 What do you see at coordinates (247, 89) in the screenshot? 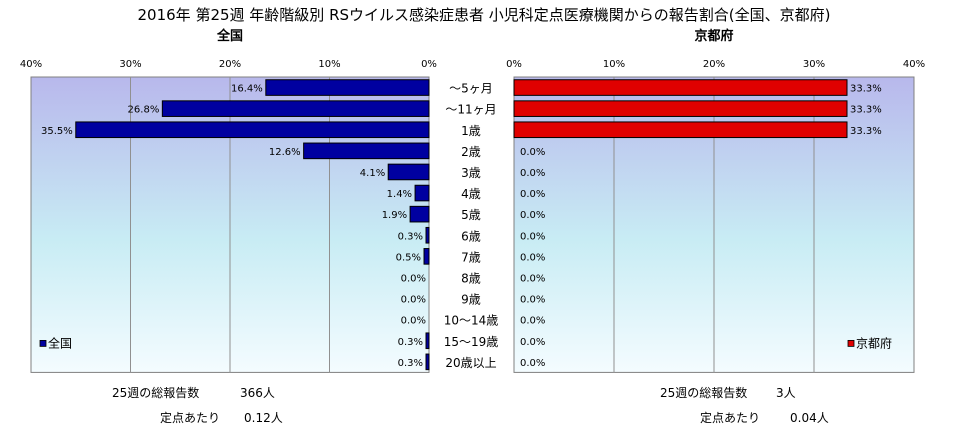
I see `national-data-label: 16.4%` at bounding box center [247, 89].